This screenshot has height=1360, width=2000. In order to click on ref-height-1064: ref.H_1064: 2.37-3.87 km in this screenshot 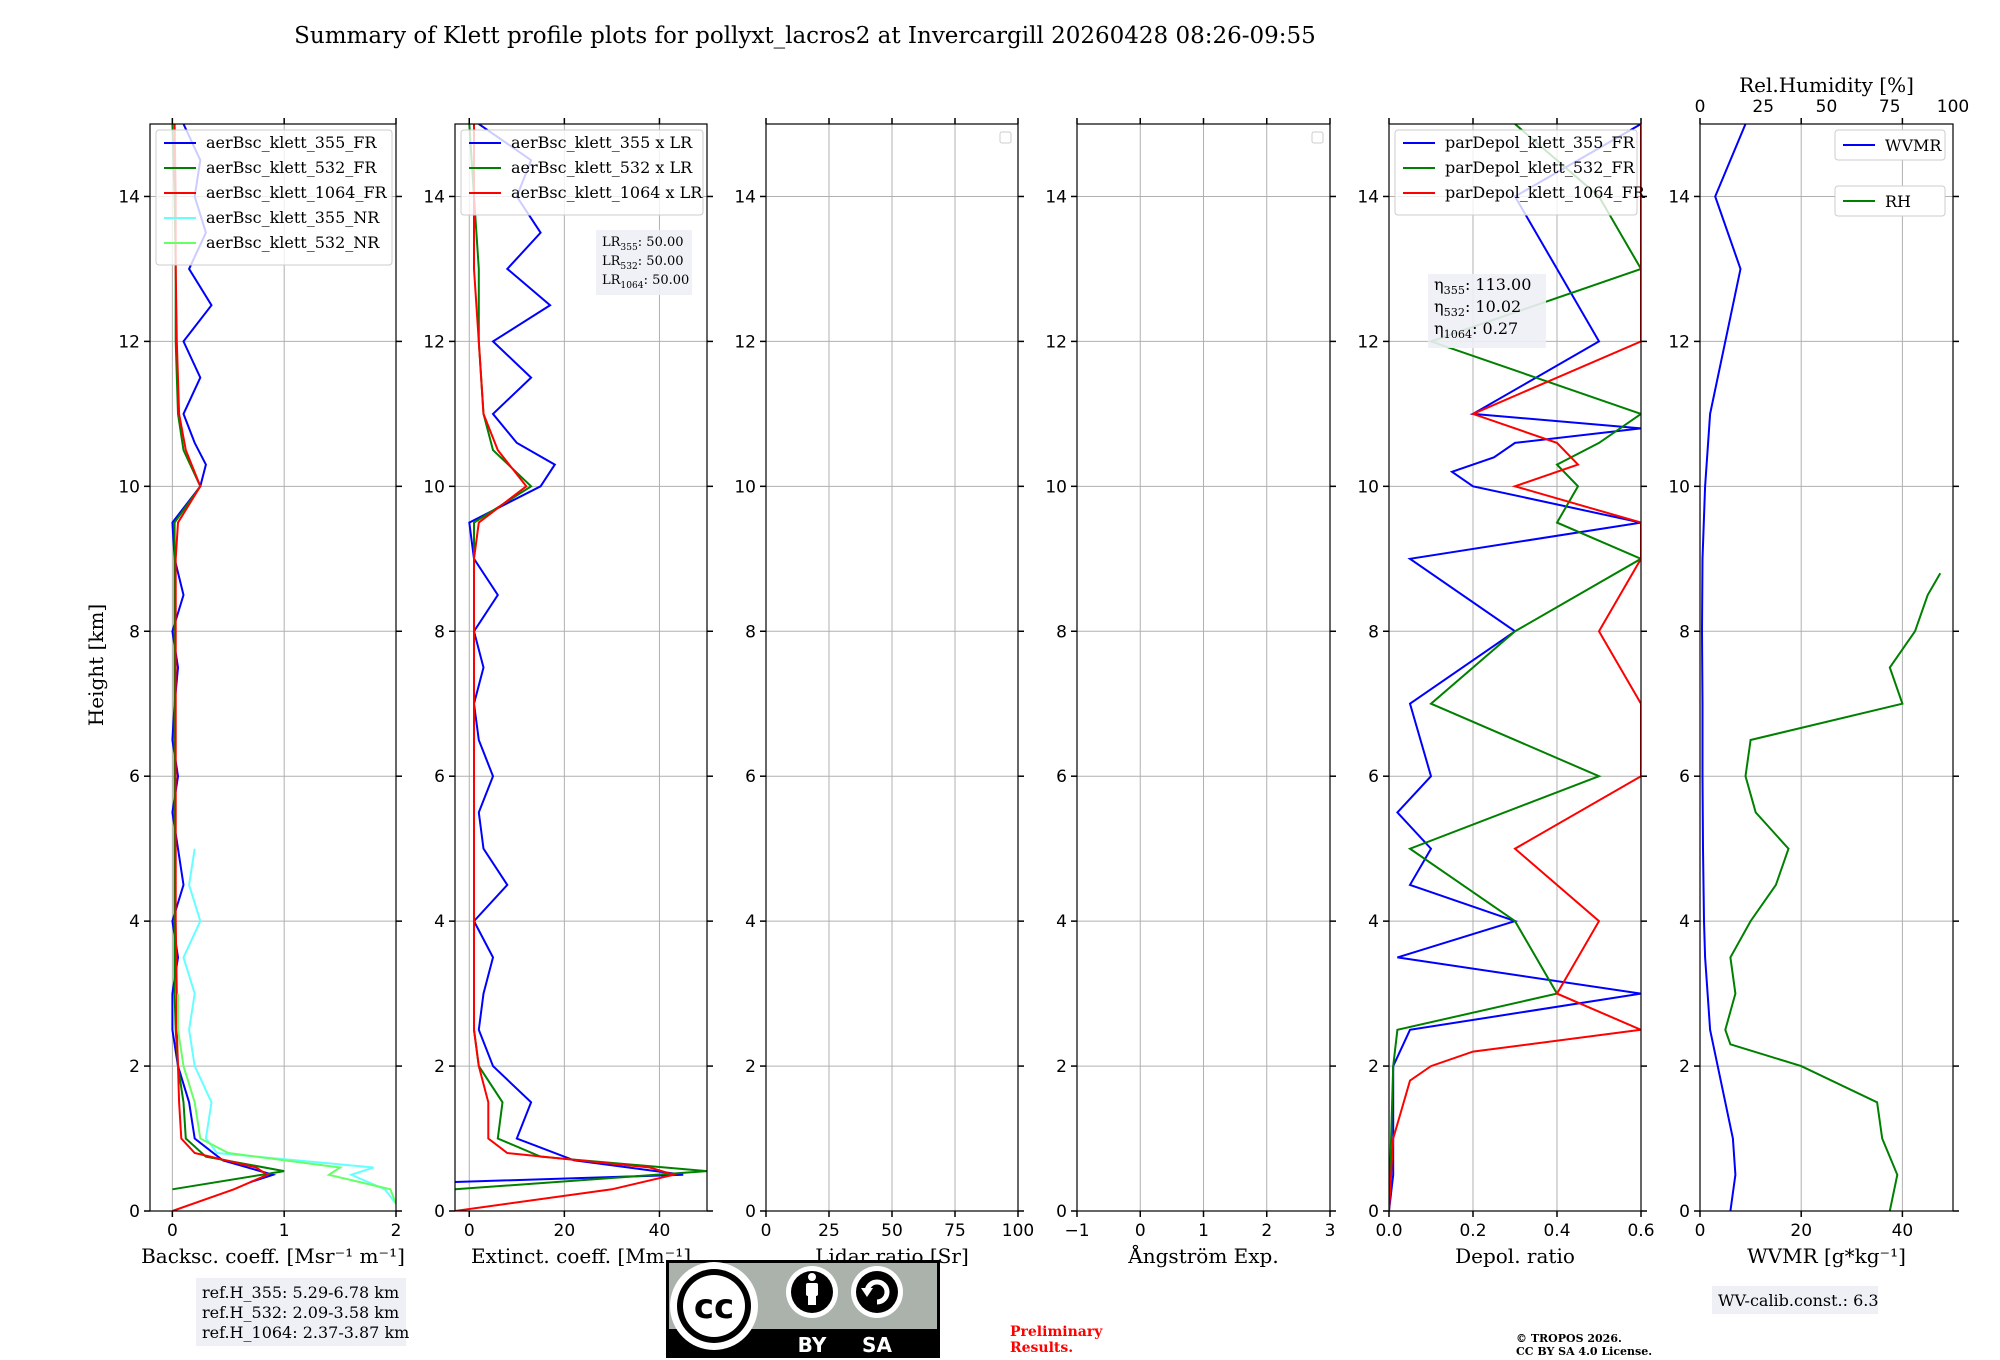, I will do `click(305, 1332)`.